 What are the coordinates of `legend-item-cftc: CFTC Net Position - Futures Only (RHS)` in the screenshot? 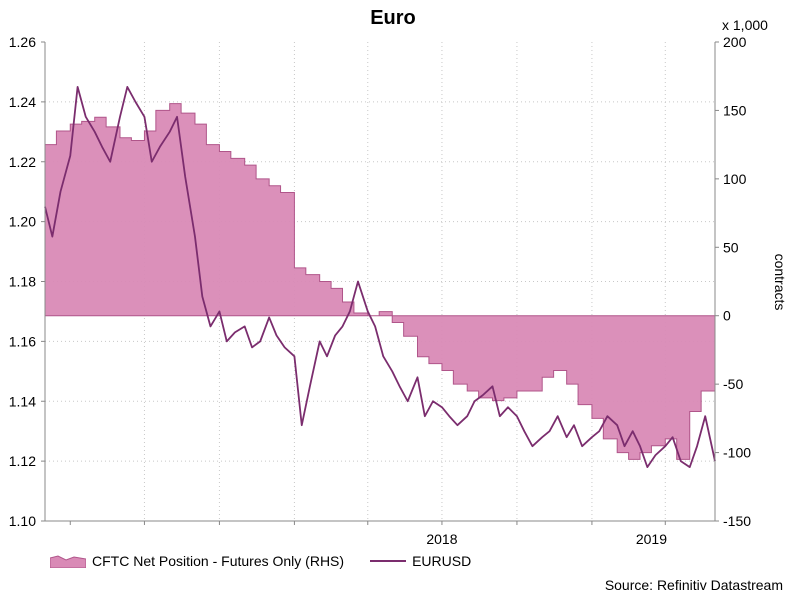 It's located at (197, 561).